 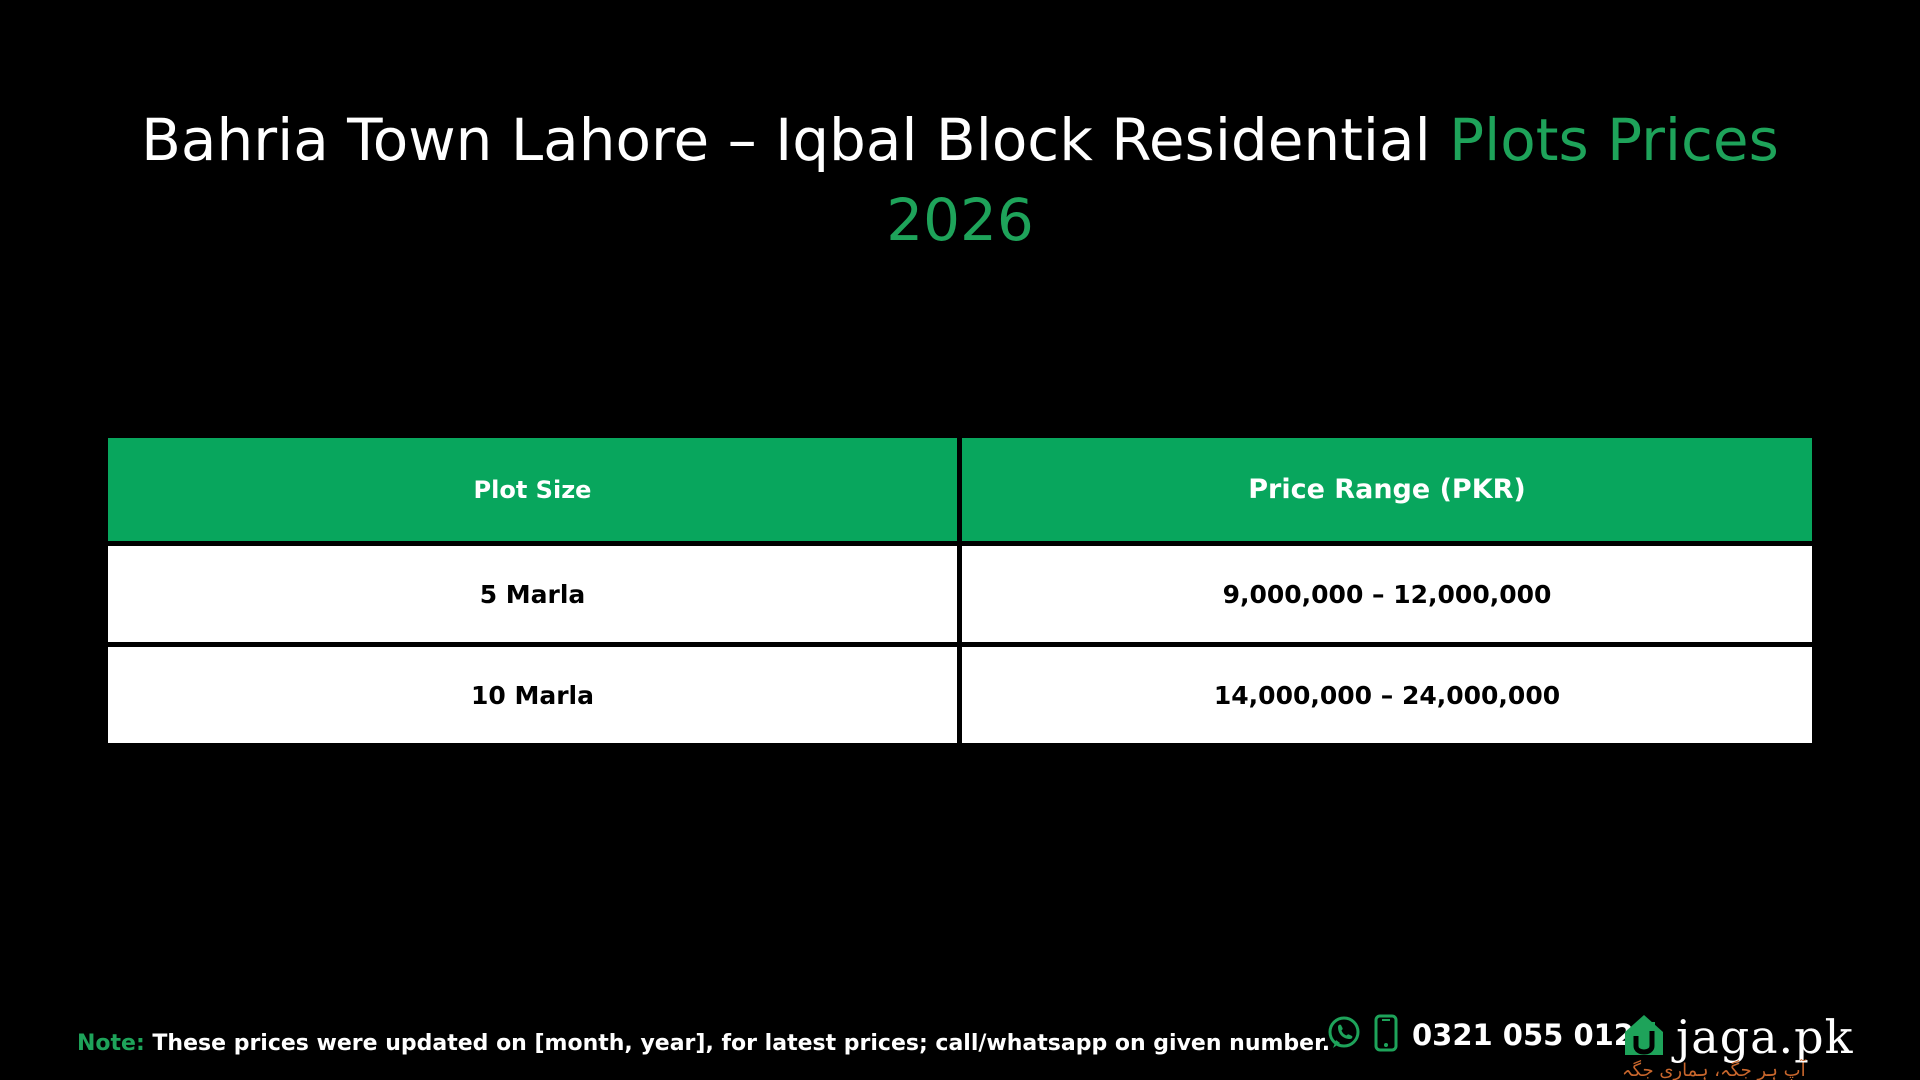 I want to click on table-row: 10 Marla 14,000,000 – 24,000,000, so click(x=960, y=692).